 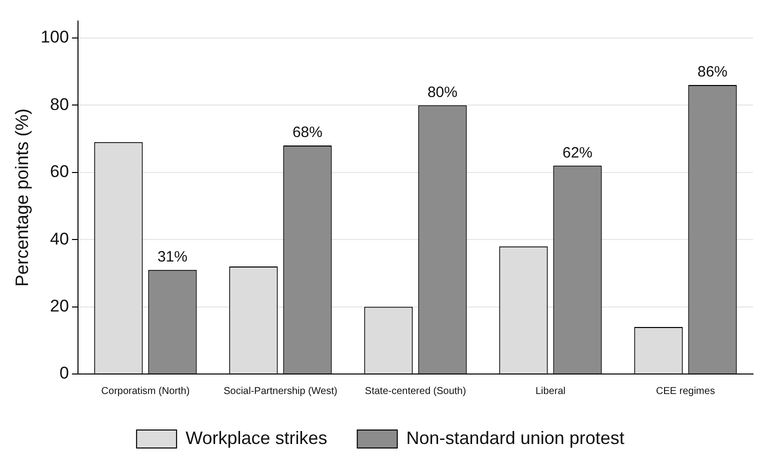 I want to click on x-tick-label: Liberal, so click(x=550, y=391).